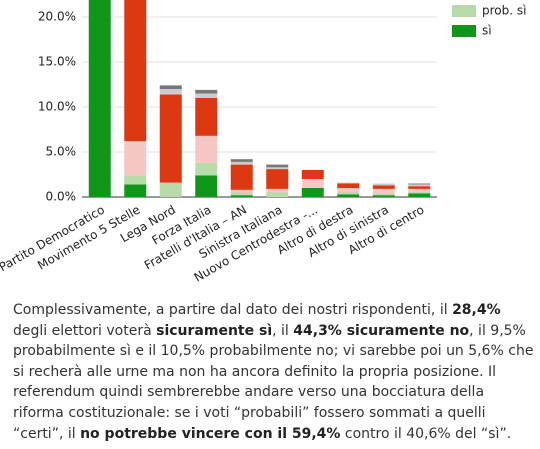  Describe the element at coordinates (214, 330) in the screenshot. I see `bold-text: sicuramente sì` at that location.